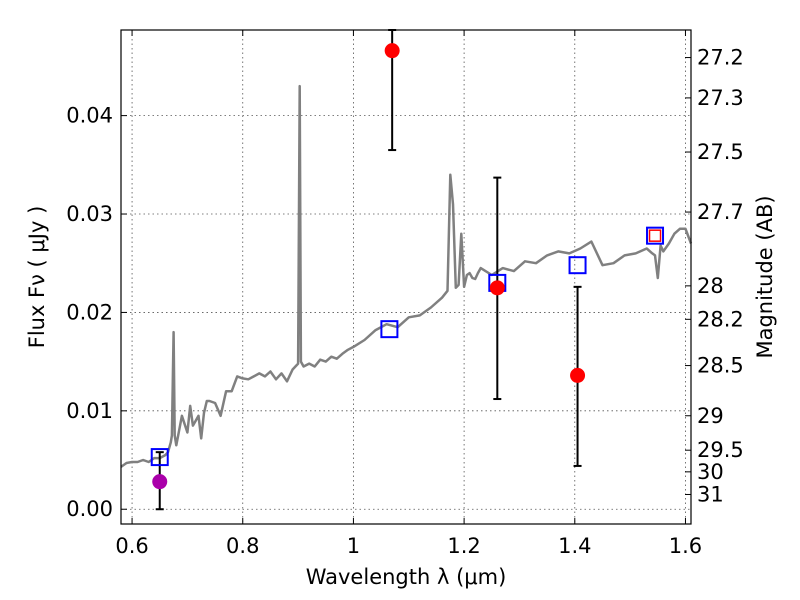  Describe the element at coordinates (720, 366) in the screenshot. I see `right-tick-label: 28.5` at that location.